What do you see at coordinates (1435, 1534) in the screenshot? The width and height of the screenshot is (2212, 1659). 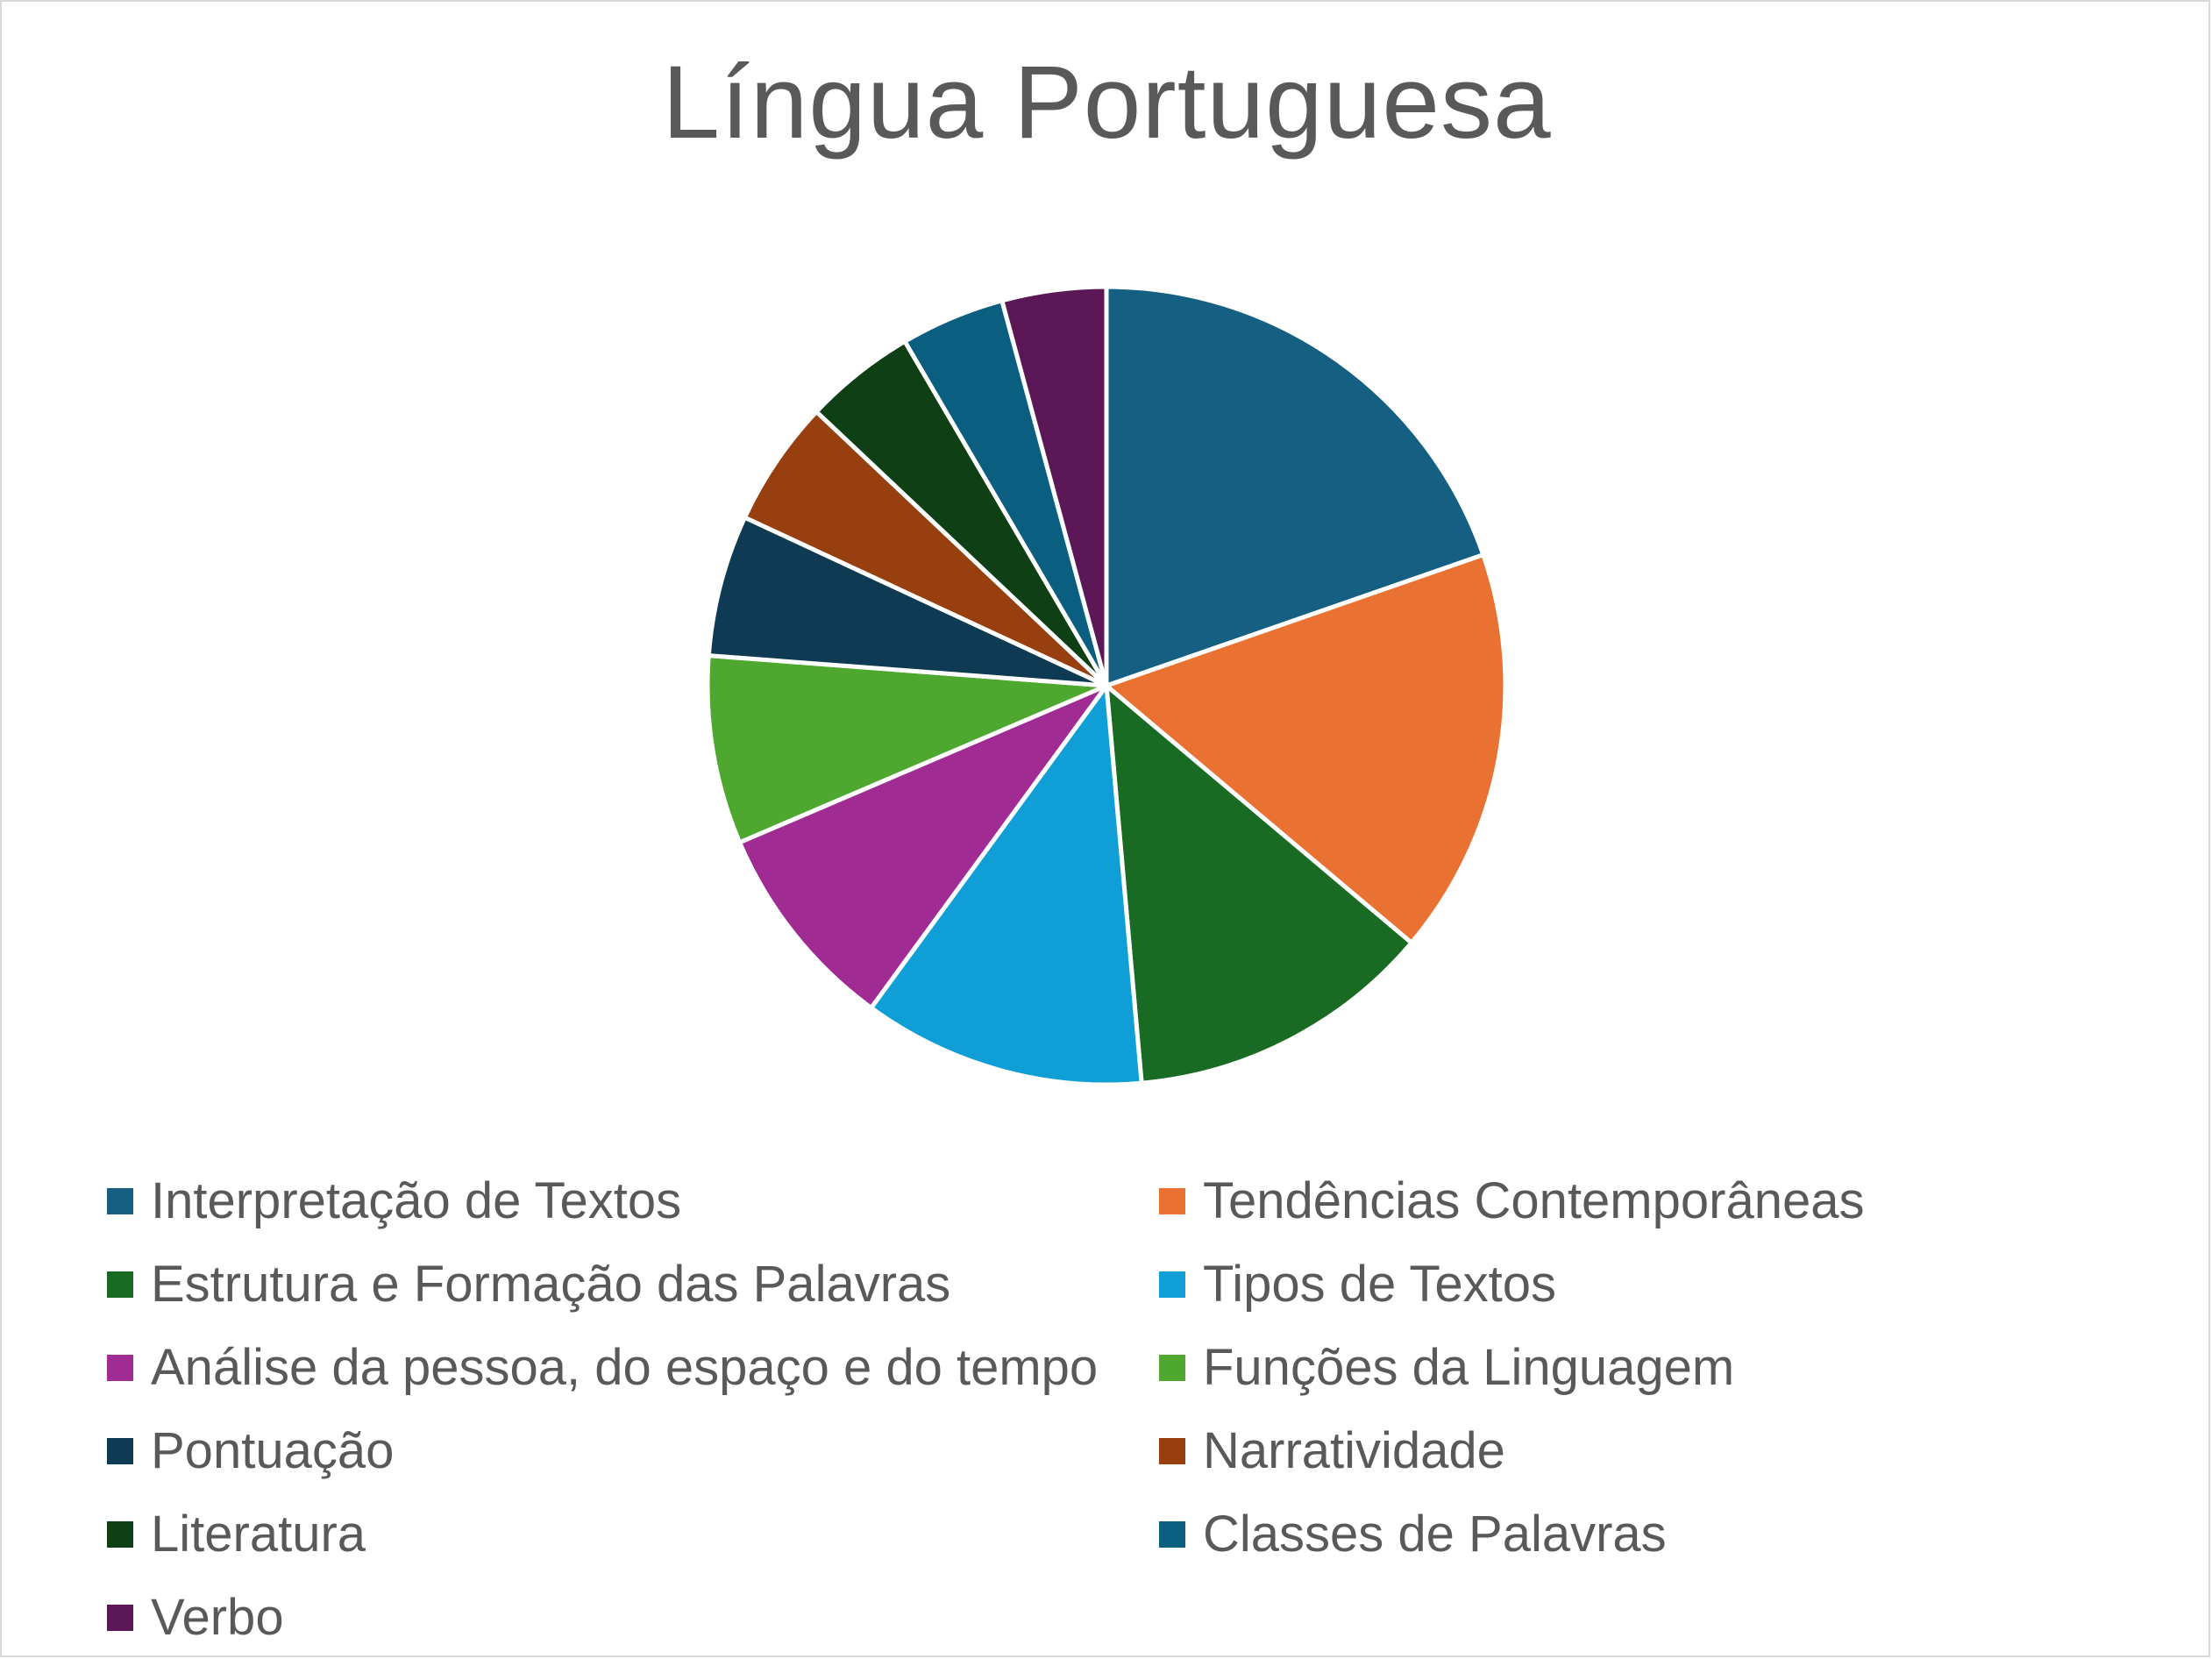 I see `legend-label: Classes de Palavras` at bounding box center [1435, 1534].